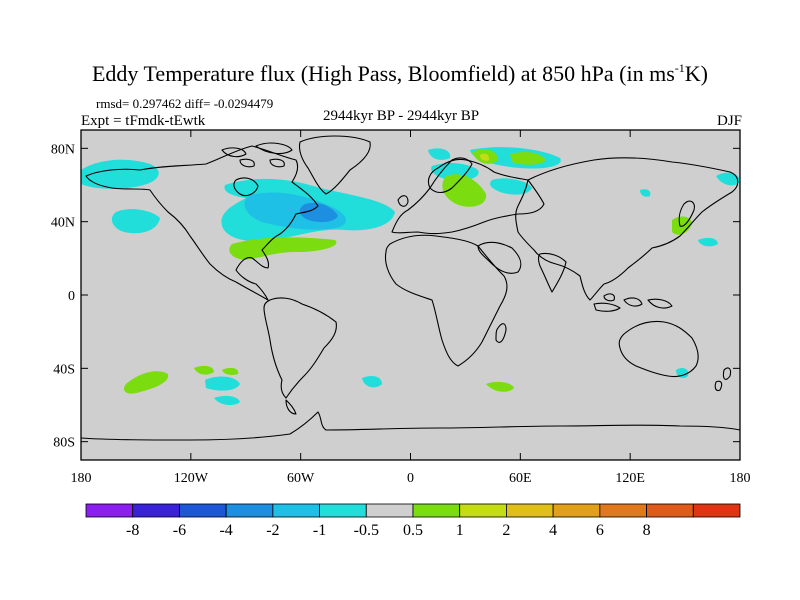 This screenshot has height=600, width=800. I want to click on coastline-north-america, so click(202, 223).